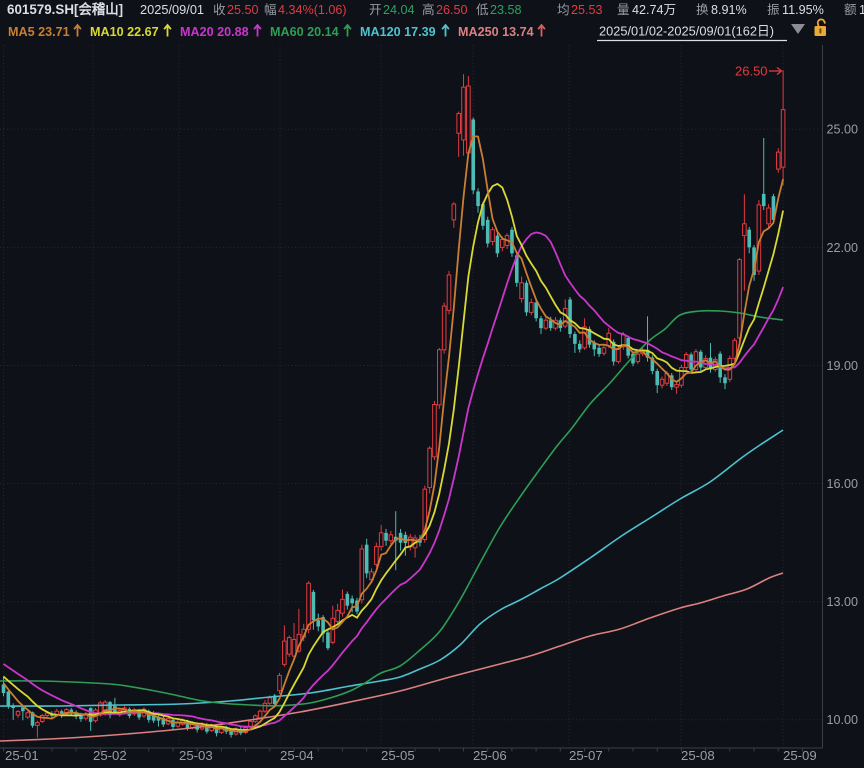 The image size is (864, 768). What do you see at coordinates (843, 720) in the screenshot?
I see `svg-text: 10.00` at bounding box center [843, 720].